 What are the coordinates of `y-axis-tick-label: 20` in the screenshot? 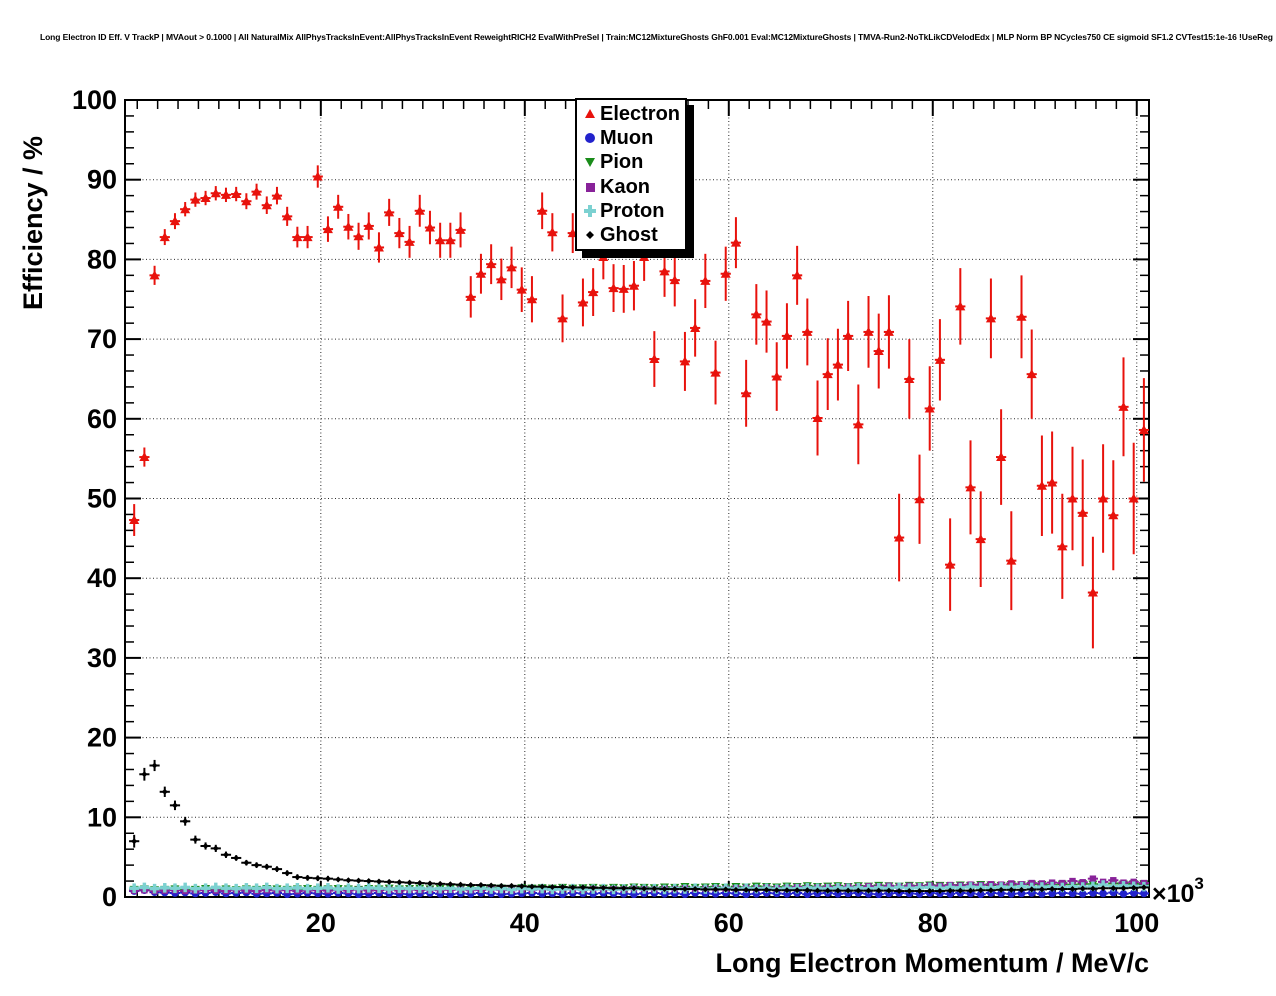 It's located at (102, 738).